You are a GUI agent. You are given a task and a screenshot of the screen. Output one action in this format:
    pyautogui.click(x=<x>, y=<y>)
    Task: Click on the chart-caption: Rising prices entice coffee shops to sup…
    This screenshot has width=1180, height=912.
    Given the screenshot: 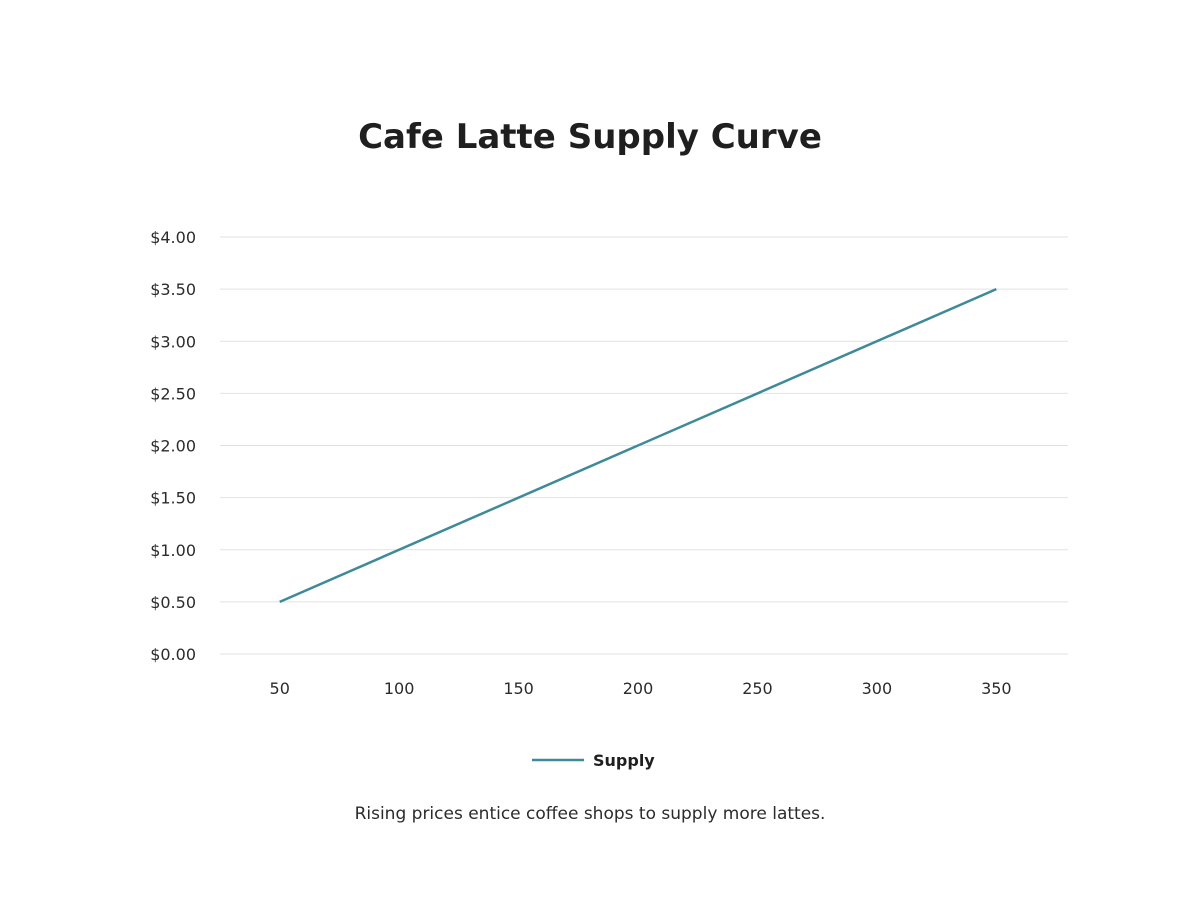 What is the action you would take?
    pyautogui.click(x=590, y=814)
    